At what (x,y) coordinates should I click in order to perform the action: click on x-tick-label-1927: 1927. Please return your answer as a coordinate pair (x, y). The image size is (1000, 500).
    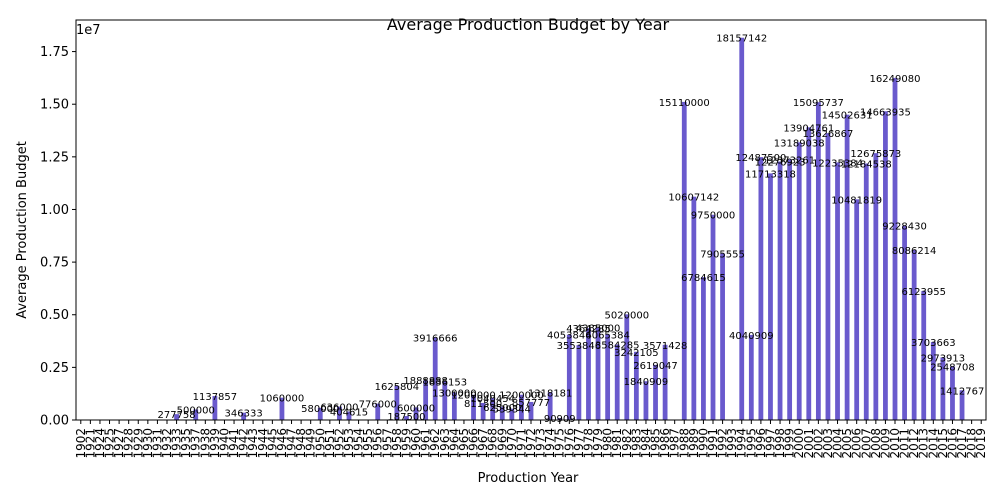
    Looking at the image, I should click on (119, 443).